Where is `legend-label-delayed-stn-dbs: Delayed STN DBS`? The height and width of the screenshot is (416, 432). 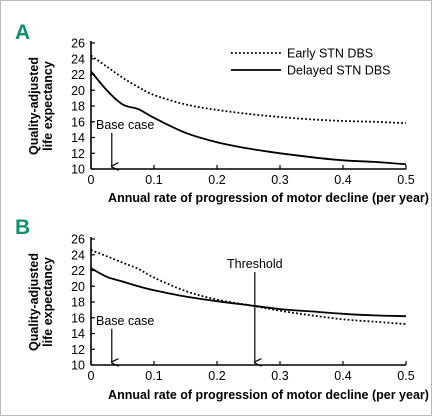 legend-label-delayed-stn-dbs: Delayed STN DBS is located at coordinates (339, 71).